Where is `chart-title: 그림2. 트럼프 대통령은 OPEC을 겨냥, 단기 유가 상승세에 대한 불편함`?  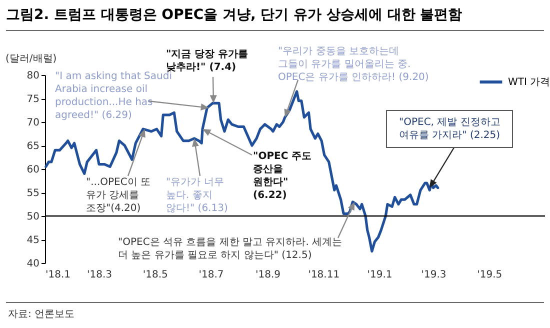
chart-title: 그림2. 트럼프 대통령은 OPEC을 겨냥, 단기 유가 상승세에 대한 불편함 is located at coordinates (234, 15).